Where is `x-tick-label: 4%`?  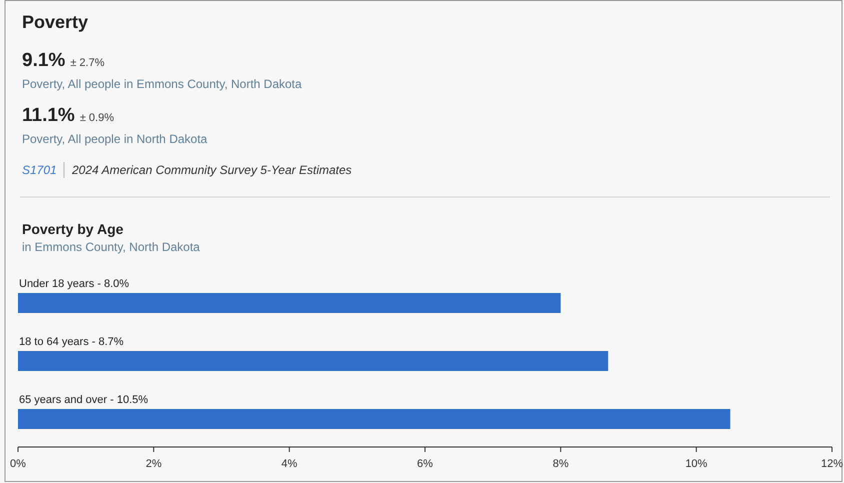 x-tick-label: 4% is located at coordinates (289, 464).